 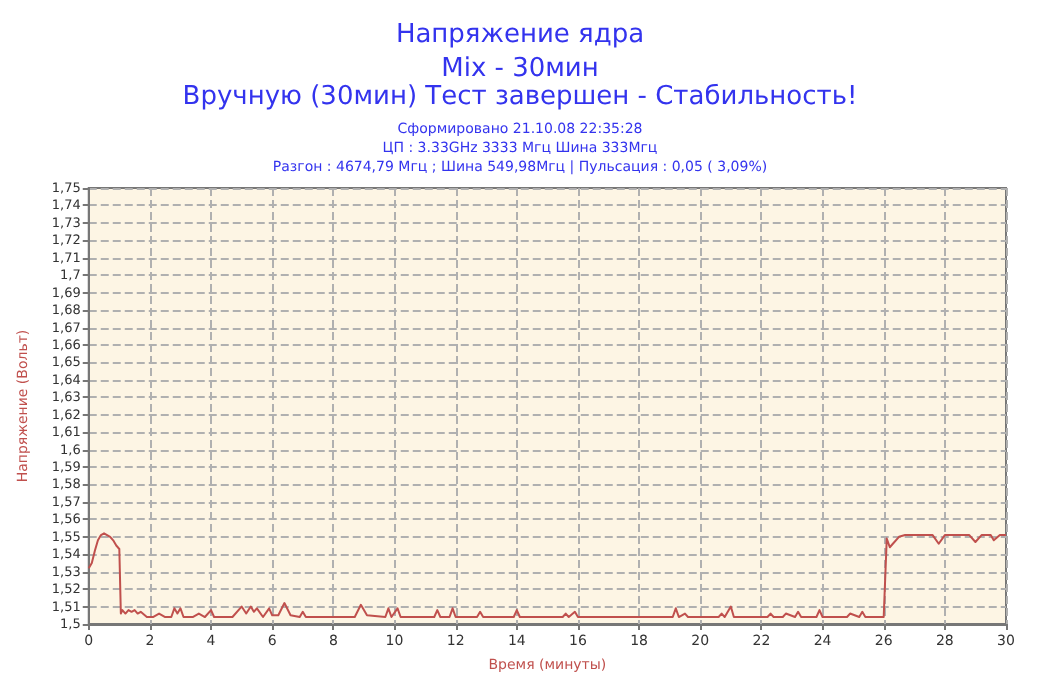 I want to click on line-series, so click(x=547, y=575).